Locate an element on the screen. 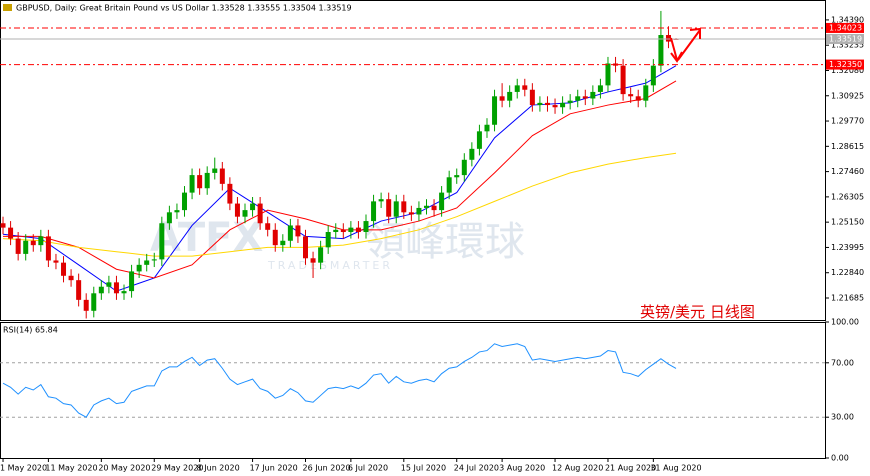 The height and width of the screenshot is (476, 870). y-tick-label: 1.26305 is located at coordinates (847, 196).